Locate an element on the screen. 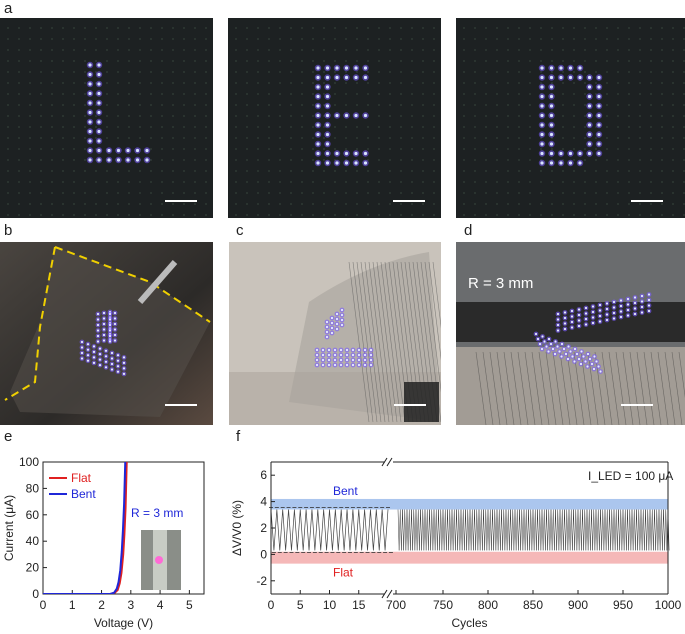  photo-c-illustration is located at coordinates (335, 333).